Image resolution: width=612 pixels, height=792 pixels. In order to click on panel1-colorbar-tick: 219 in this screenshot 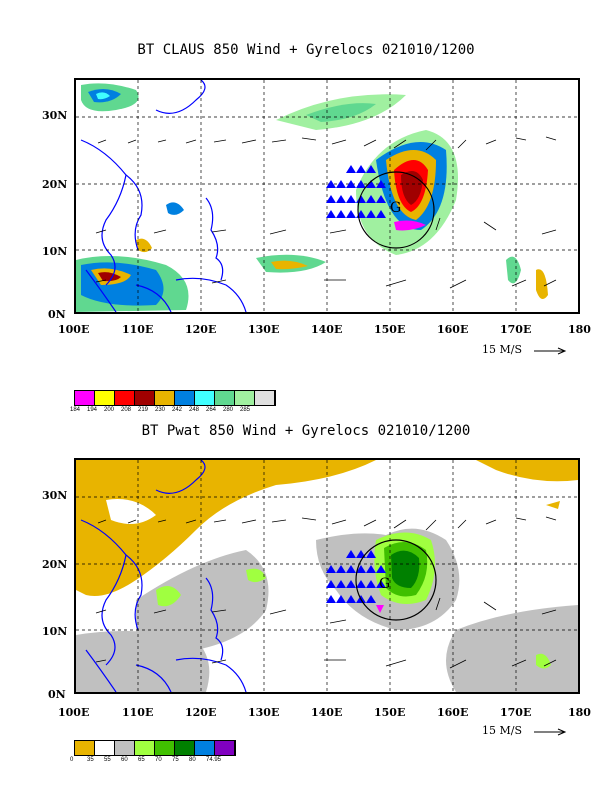, I will do `click(143, 410)`.